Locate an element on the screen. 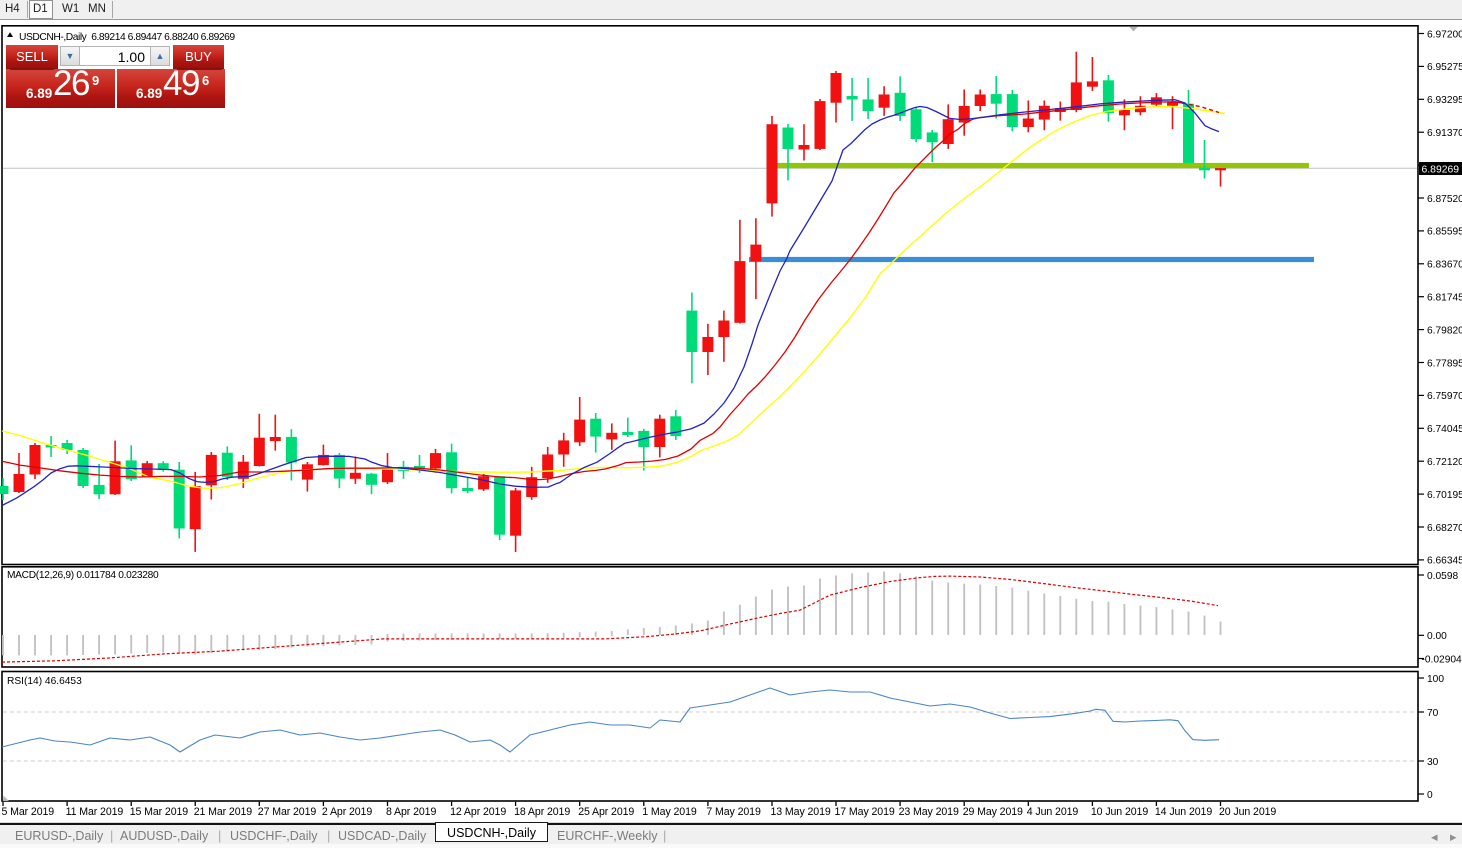 Image resolution: width=1462 pixels, height=848 pixels. svg-text: -0.029049 is located at coordinates (1442, 659).